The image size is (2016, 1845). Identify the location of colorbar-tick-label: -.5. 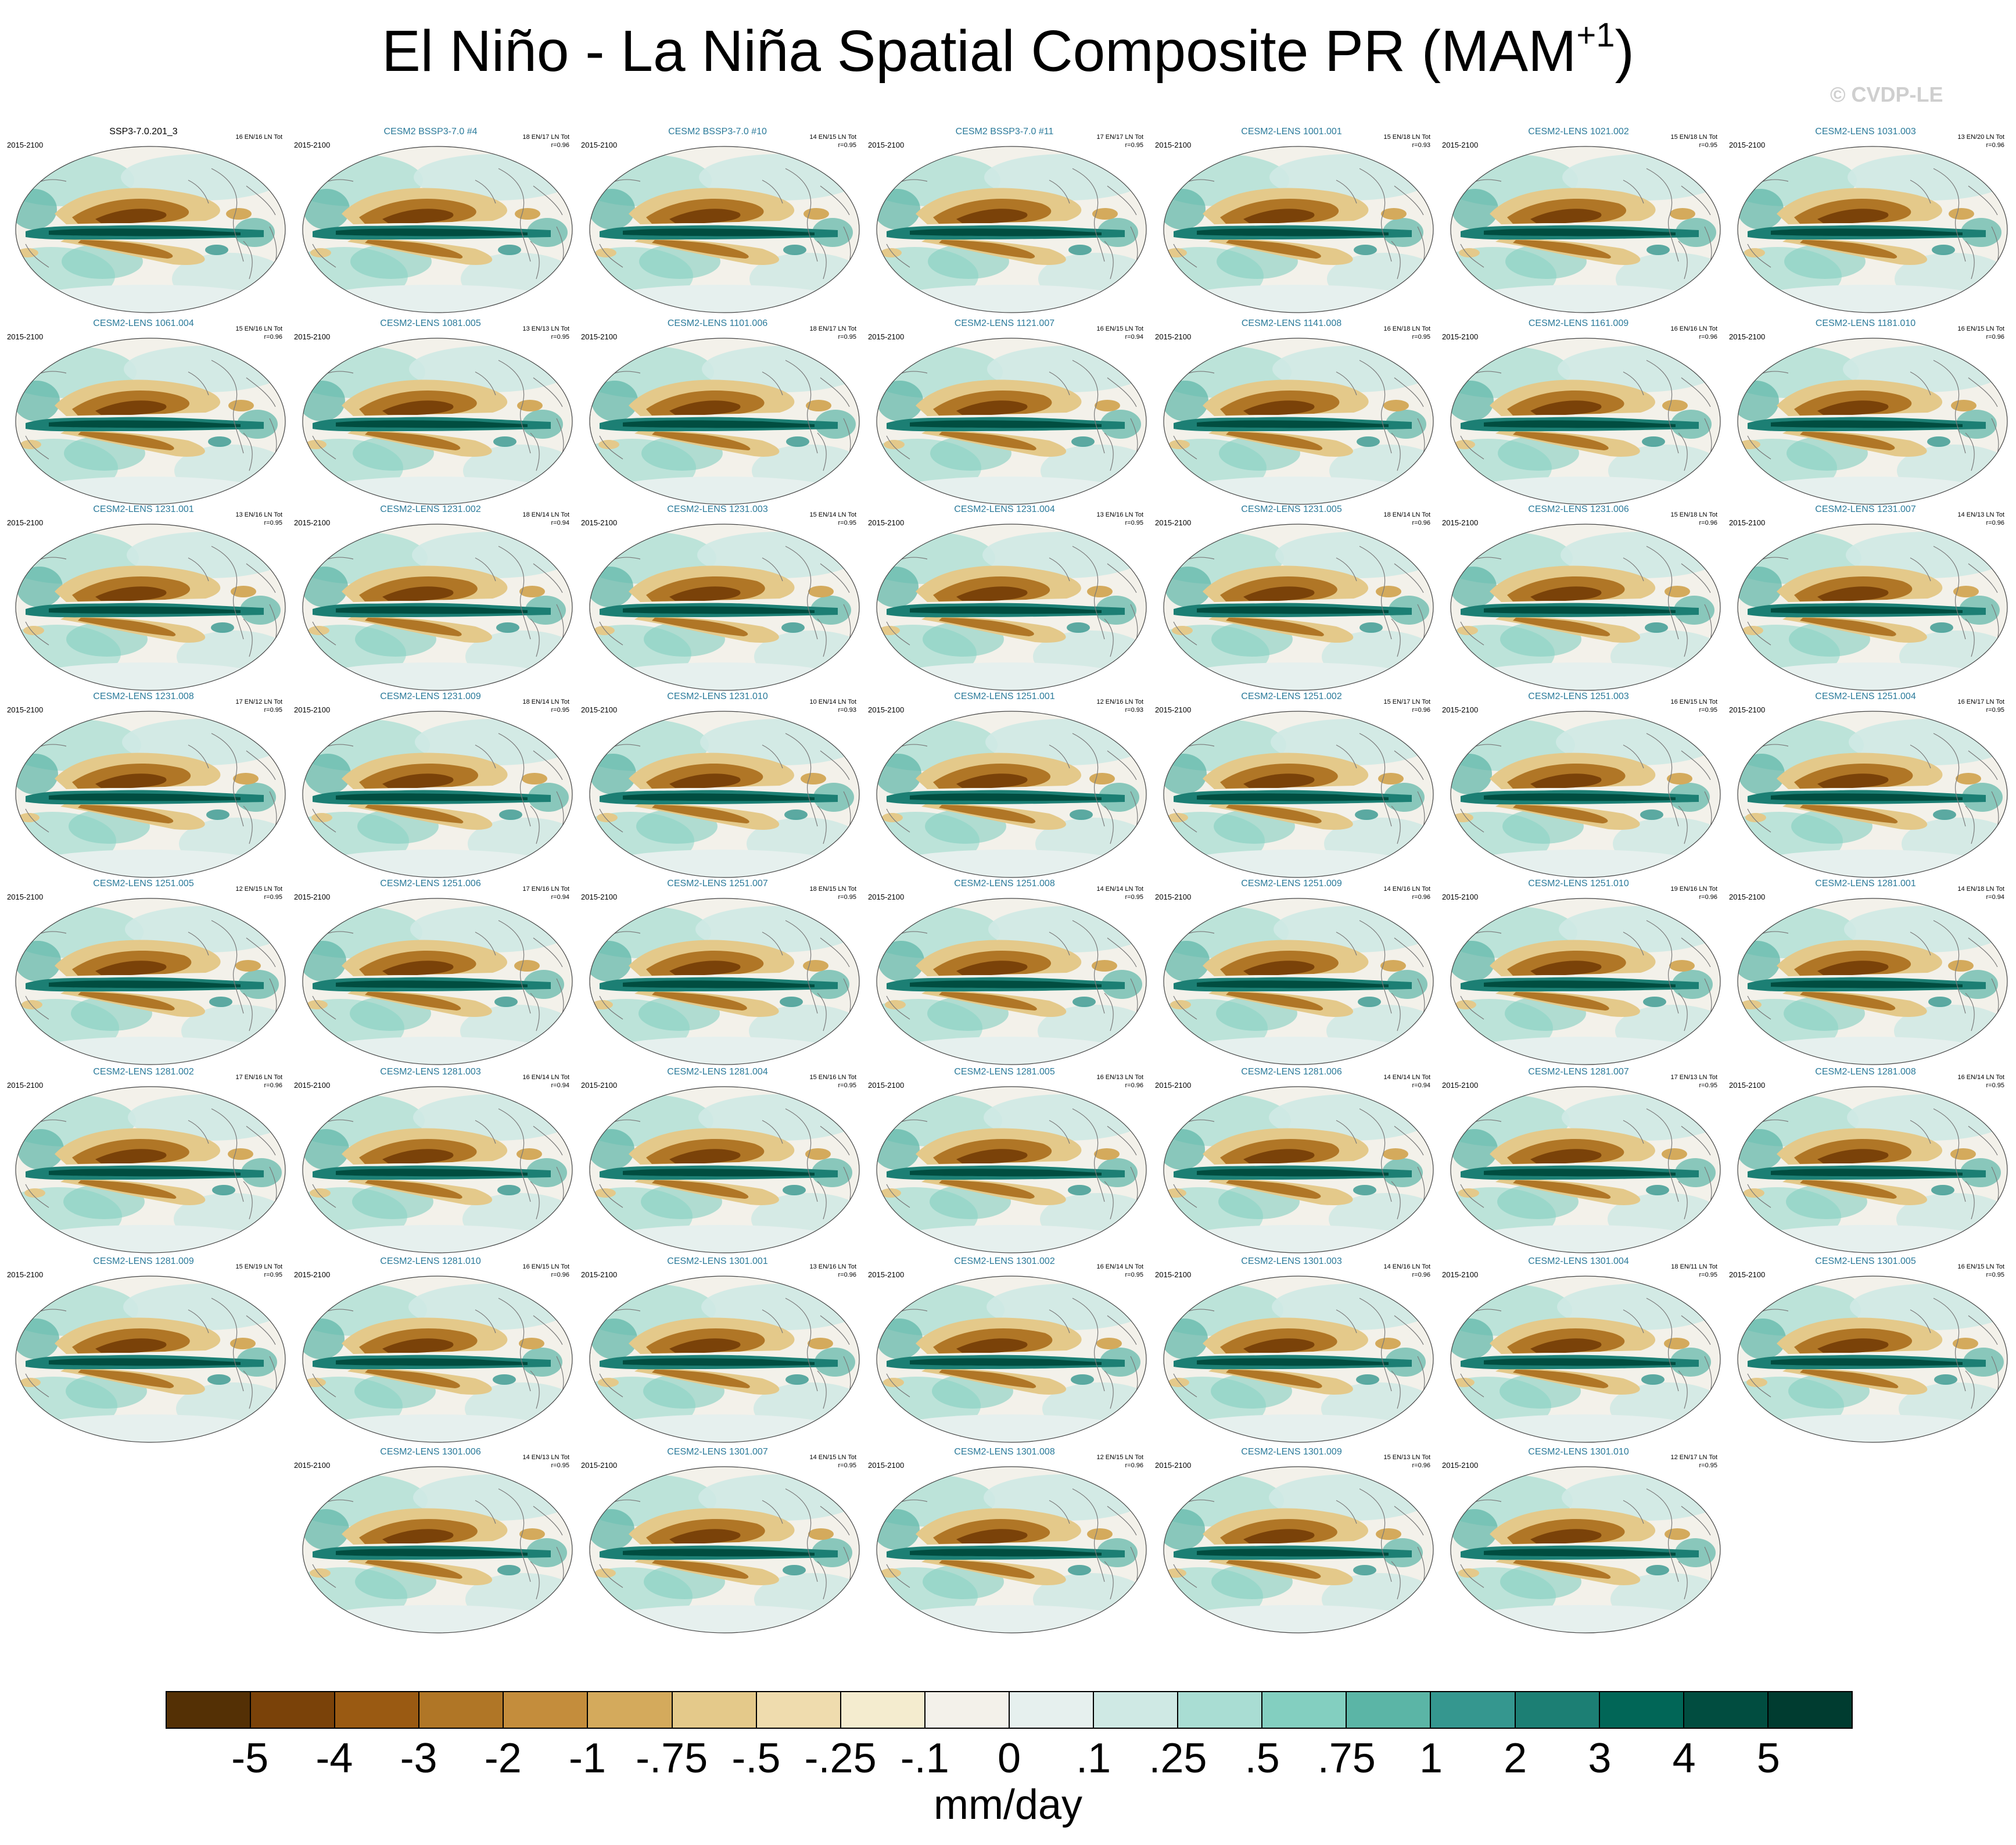
(756, 1758).